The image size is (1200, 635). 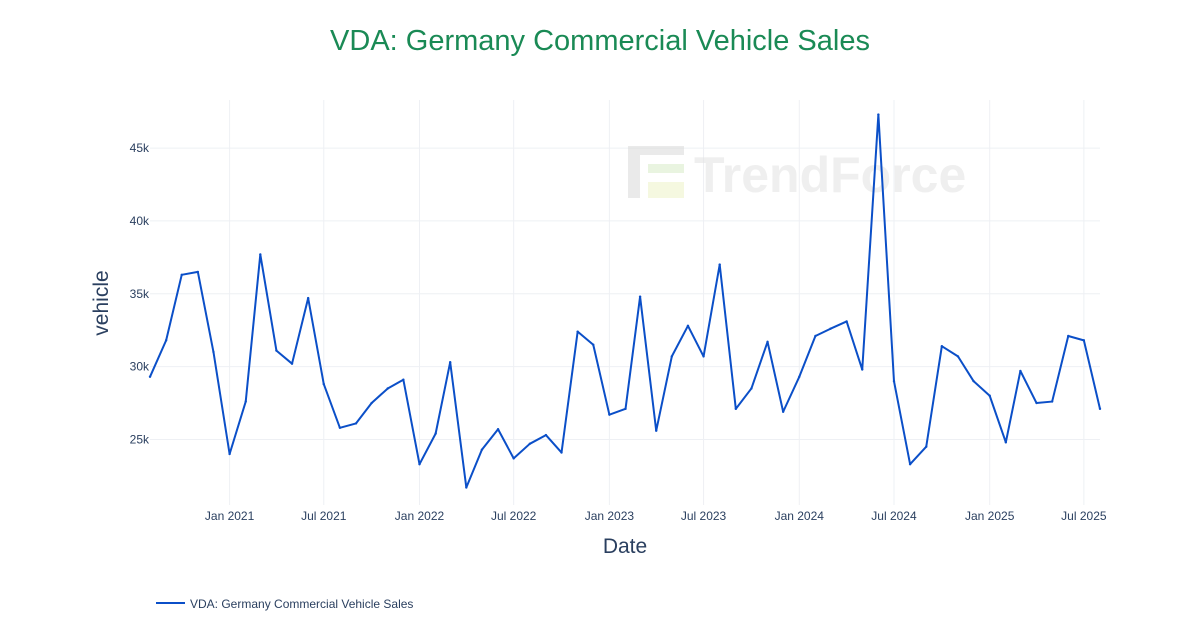 What do you see at coordinates (625, 546) in the screenshot?
I see `x-axis-label: Date` at bounding box center [625, 546].